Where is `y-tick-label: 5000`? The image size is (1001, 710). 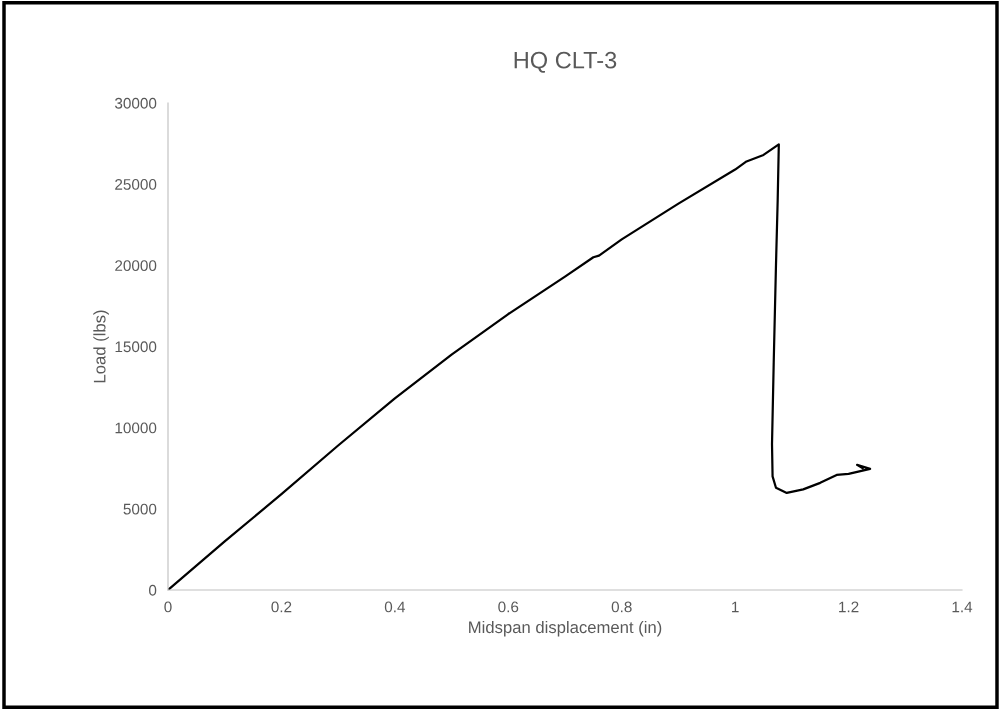
y-tick-label: 5000 is located at coordinates (140, 509).